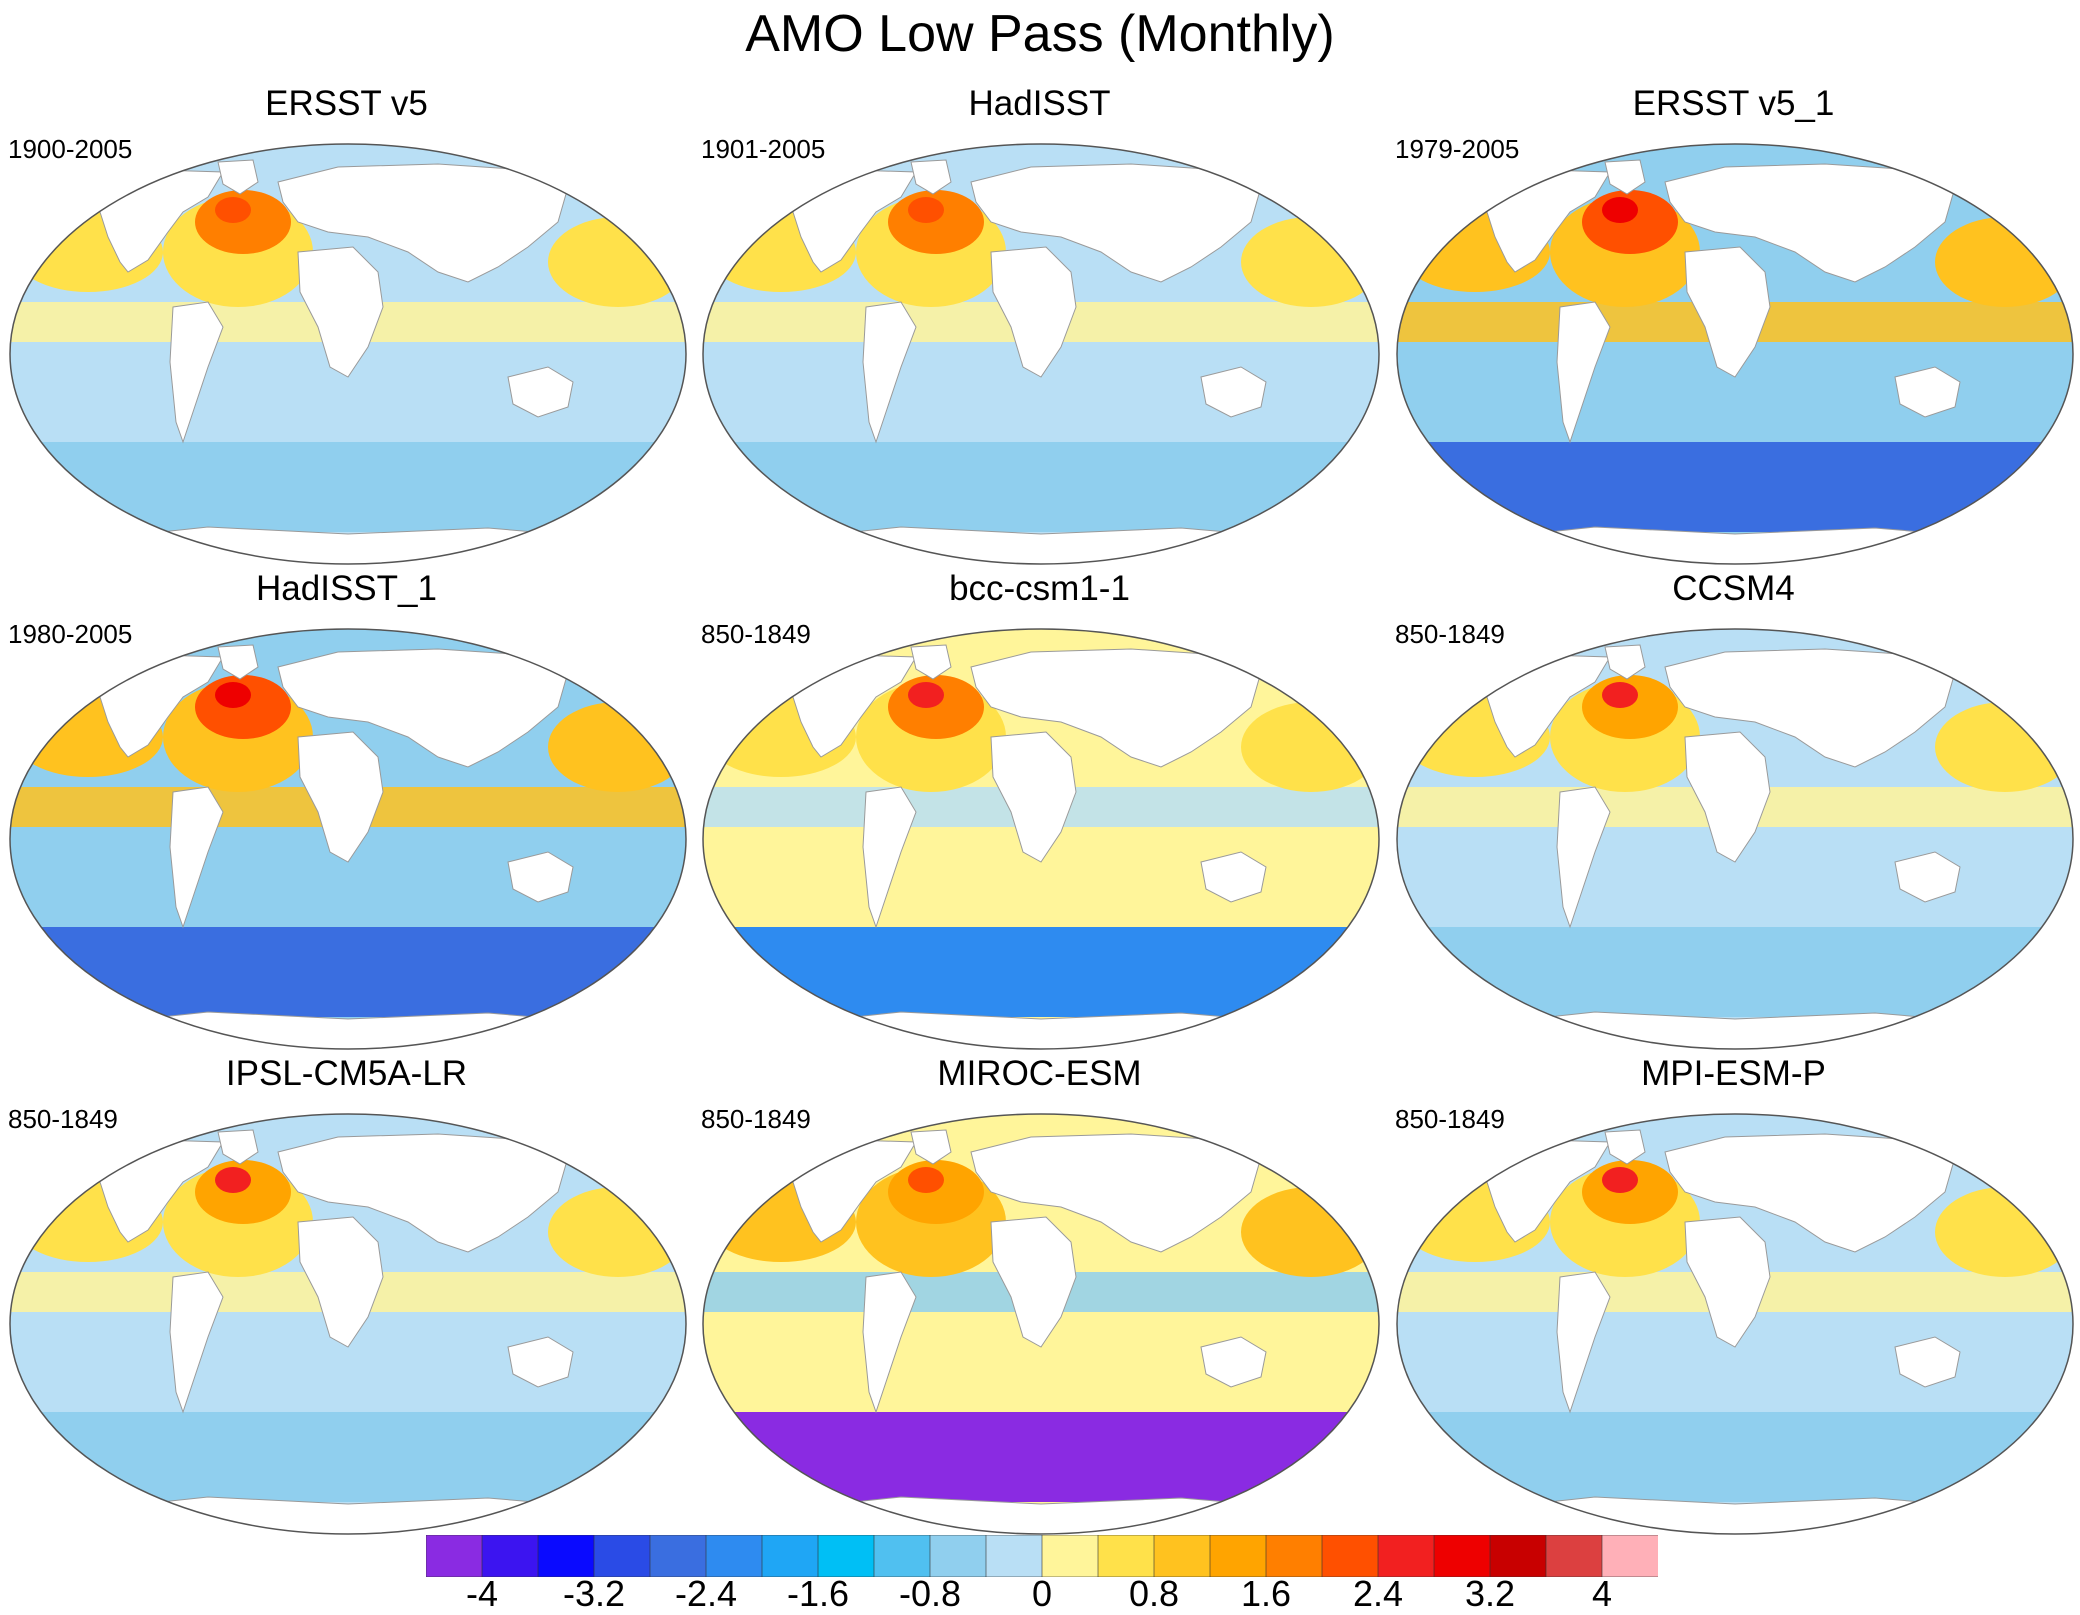 This screenshot has height=1615, width=2080. I want to click on map-panel: MPI-ESM-P 850-1849, so click(1733, 1302).